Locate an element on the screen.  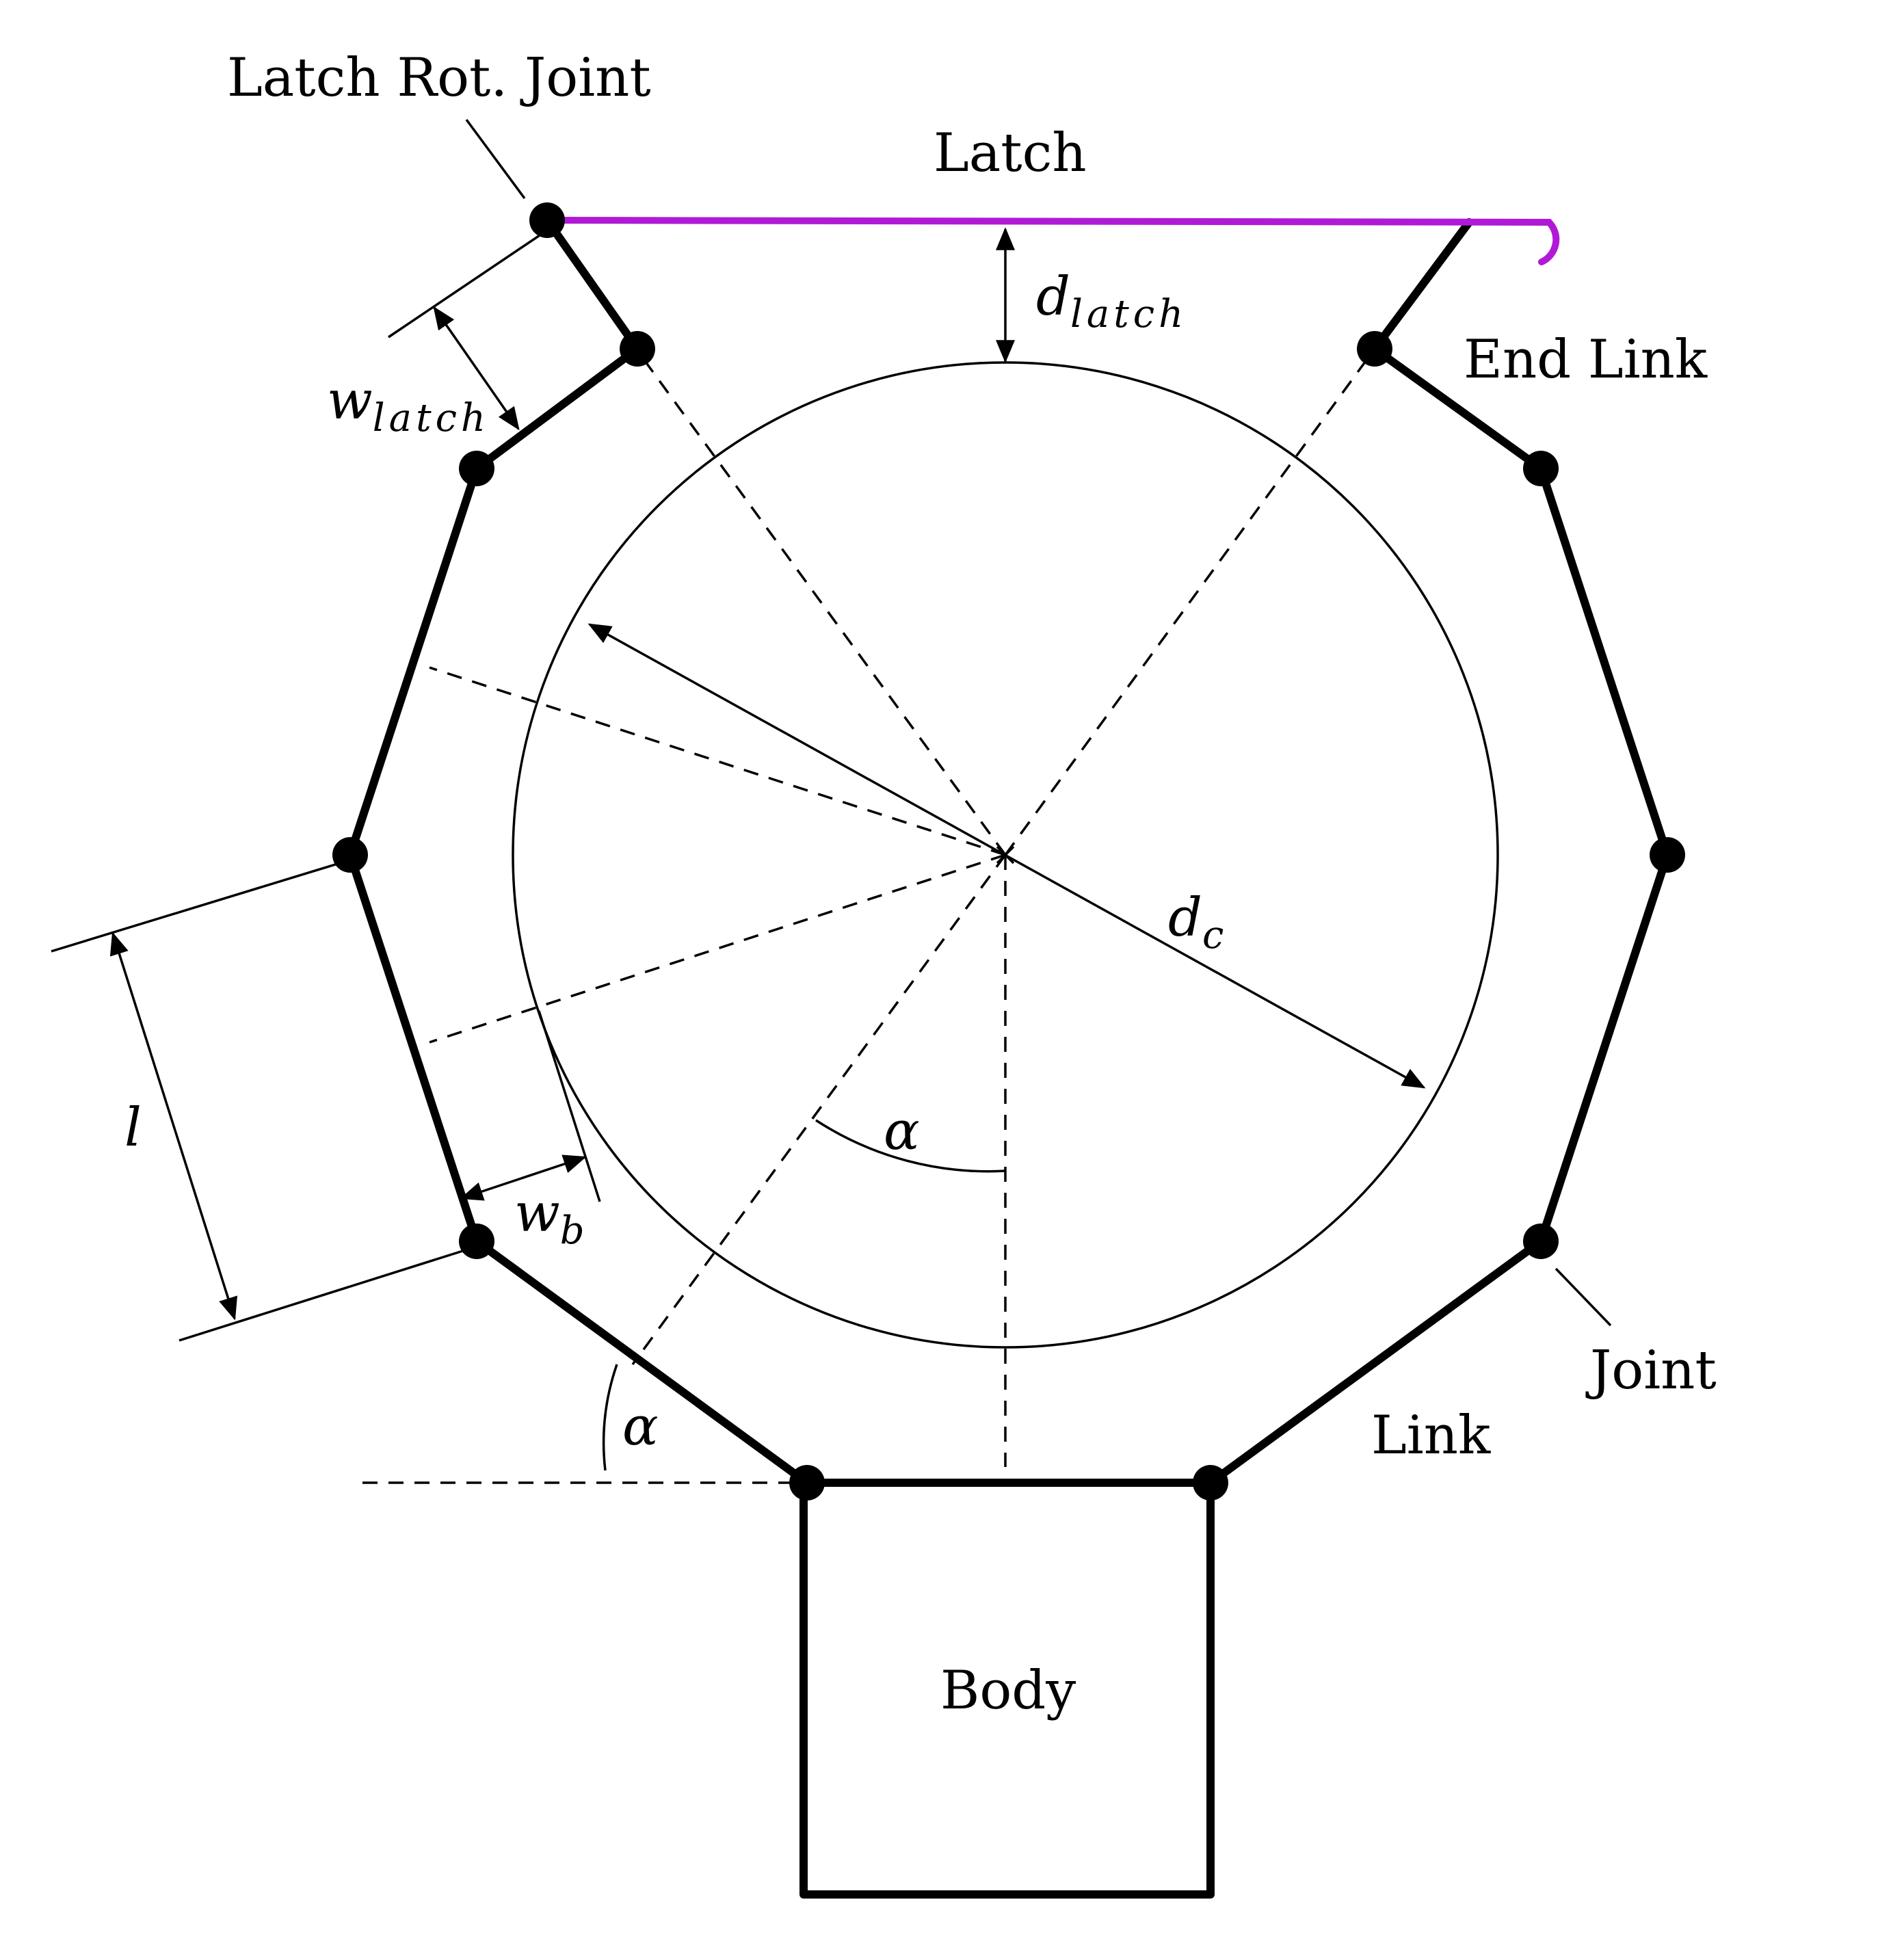
w-b-label: wb is located at coordinates (549, 1218).